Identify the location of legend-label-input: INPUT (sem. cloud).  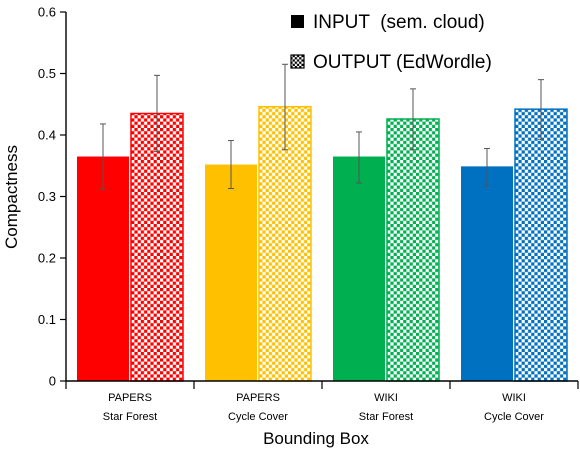
(399, 22).